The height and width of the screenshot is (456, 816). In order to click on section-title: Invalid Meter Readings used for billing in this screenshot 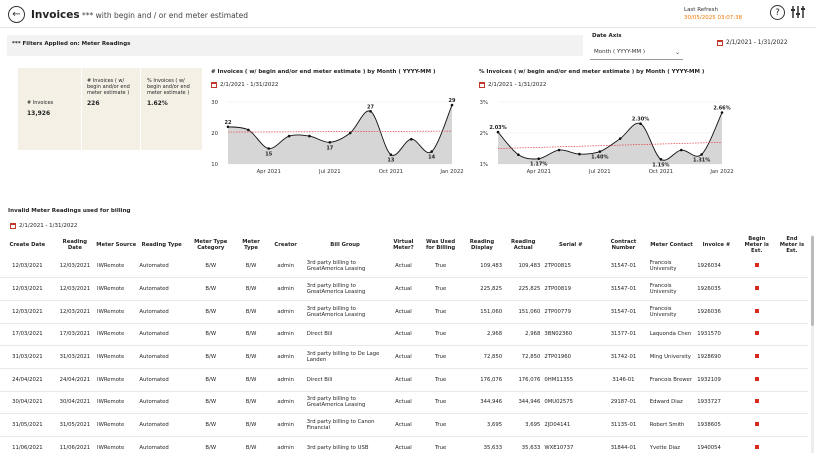, I will do `click(69, 211)`.